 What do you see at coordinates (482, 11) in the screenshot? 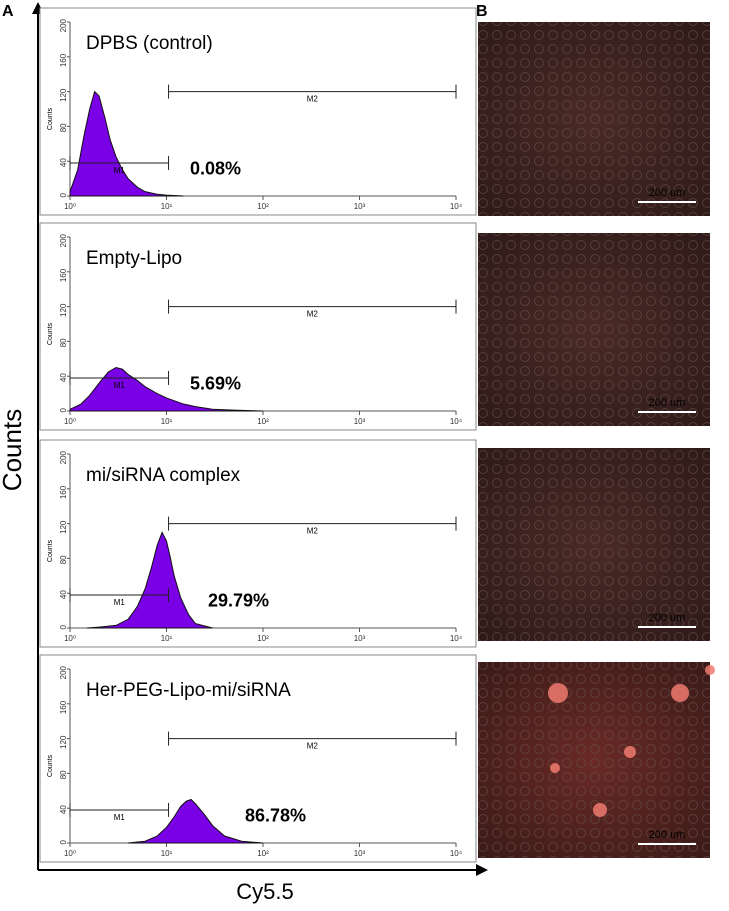
I see `panel-label: B` at bounding box center [482, 11].